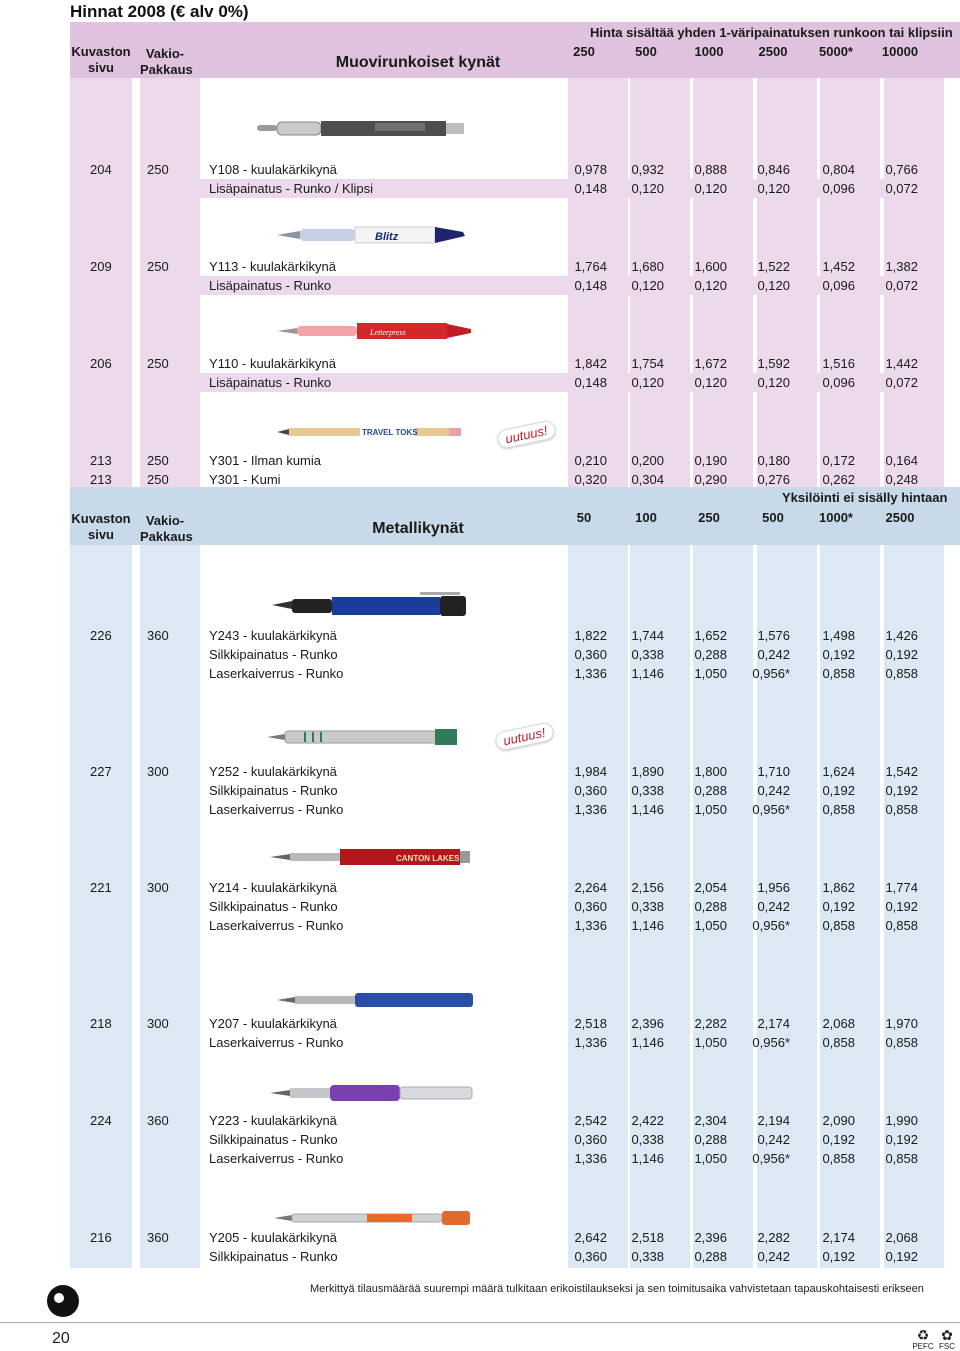  Describe the element at coordinates (273, 1120) in the screenshot. I see `product-description-cell: Y223 - kuulakärkikynä` at that location.